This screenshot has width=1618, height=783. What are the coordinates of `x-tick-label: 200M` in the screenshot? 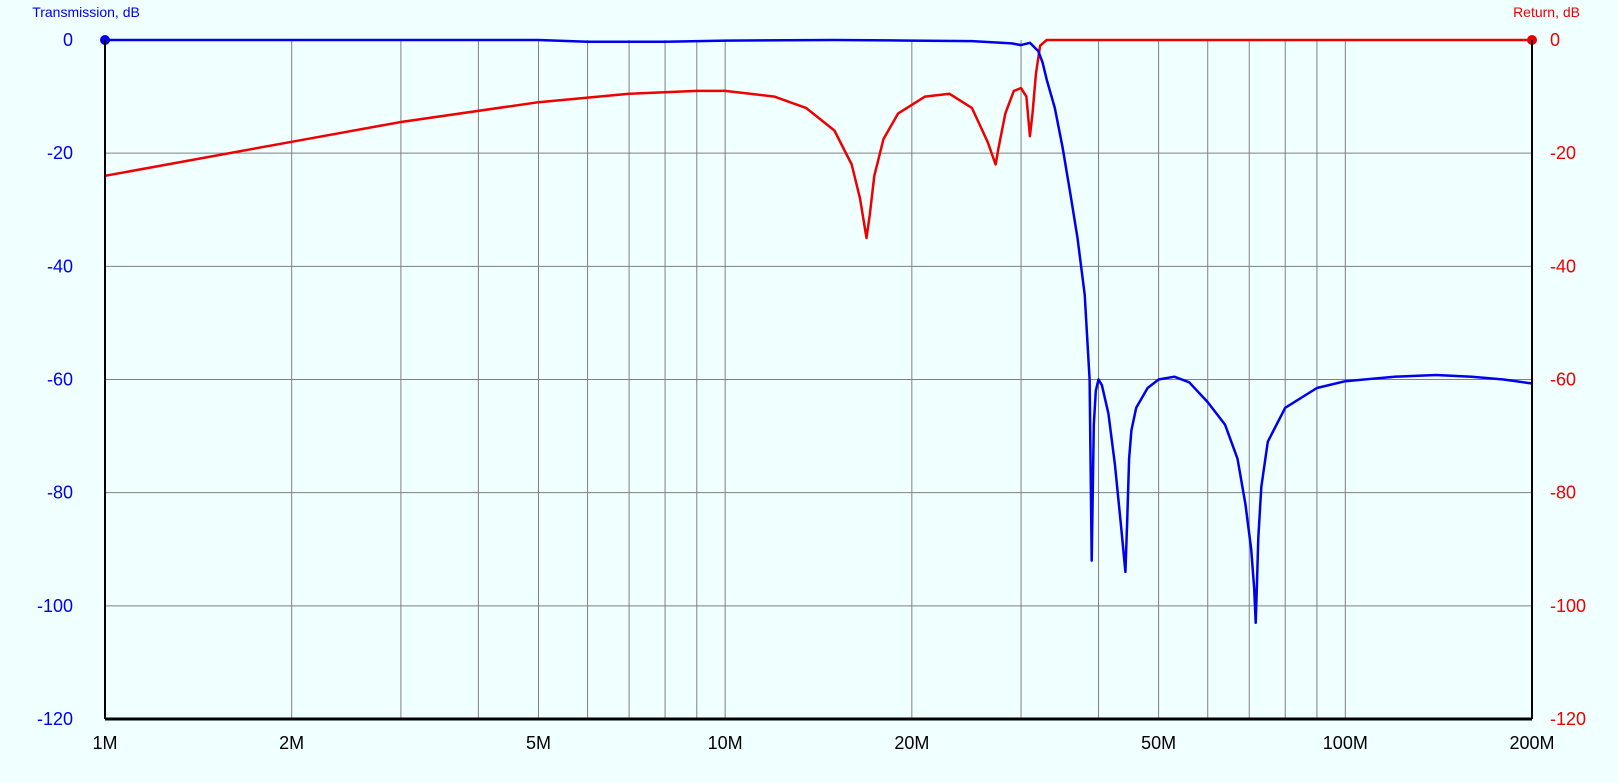 It's located at (1531, 743).